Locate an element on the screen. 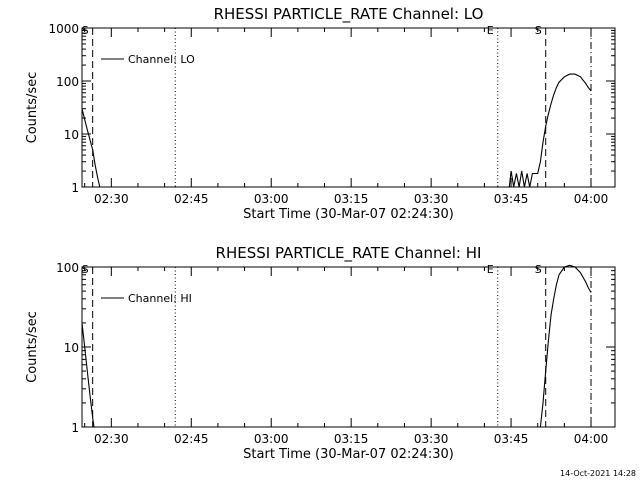  panel-2-title: RHESSI PARTICLE_RATE Channel: HI is located at coordinates (349, 253).